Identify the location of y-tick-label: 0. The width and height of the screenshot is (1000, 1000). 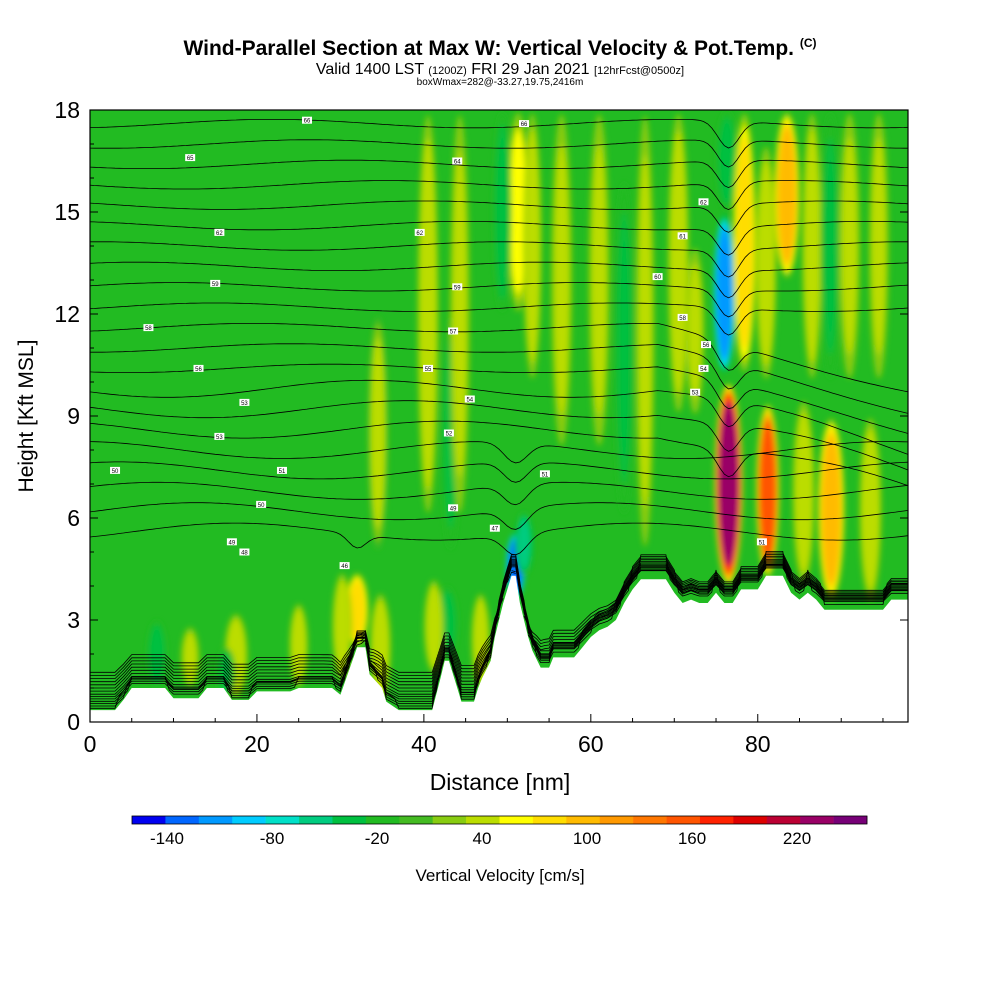
(73, 722).